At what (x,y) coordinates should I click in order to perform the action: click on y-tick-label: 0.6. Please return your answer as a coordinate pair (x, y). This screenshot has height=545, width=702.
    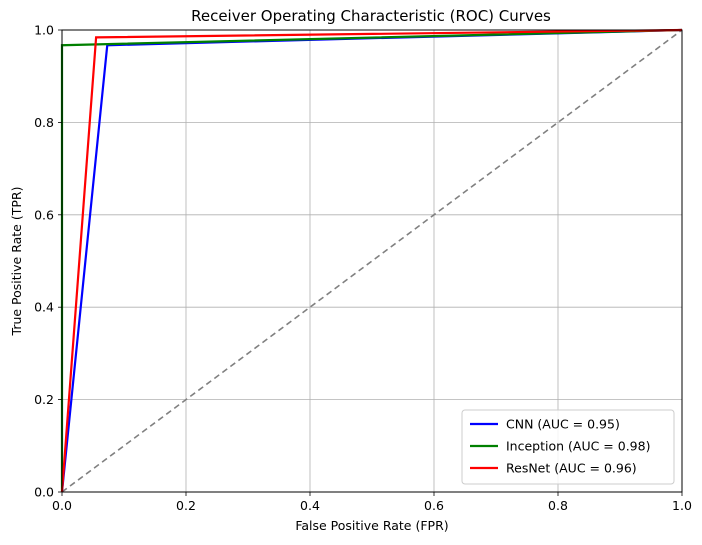
    Looking at the image, I should click on (44, 214).